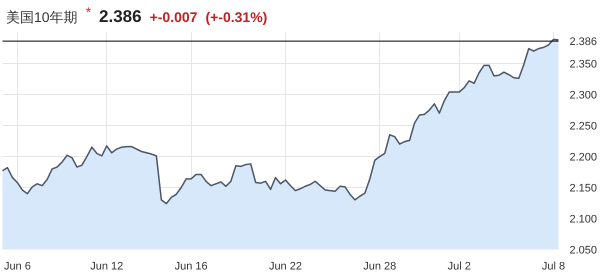 The height and width of the screenshot is (277, 600). Describe the element at coordinates (584, 220) in the screenshot. I see `y-tick-label: 2.100` at that location.